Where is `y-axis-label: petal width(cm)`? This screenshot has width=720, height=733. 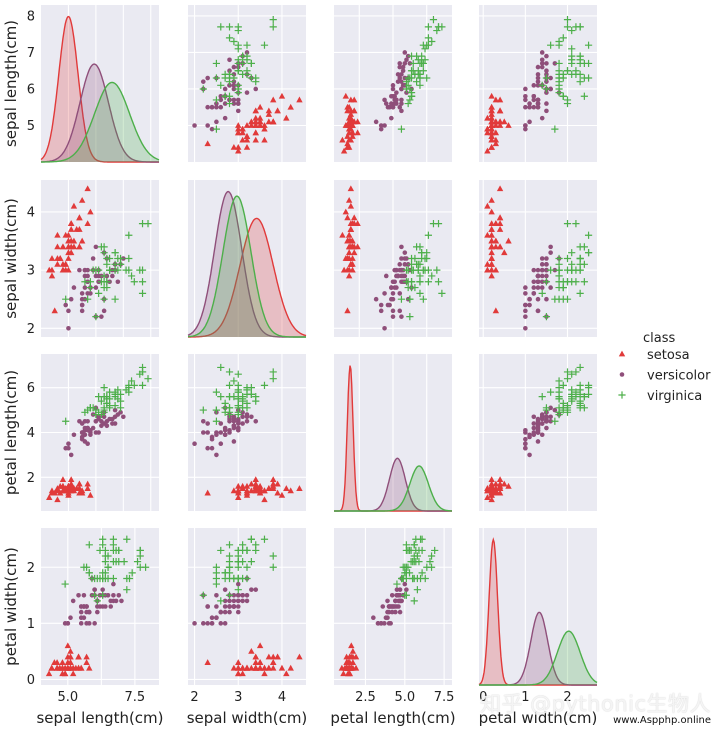 y-axis-label: petal width(cm) is located at coordinates (11, 606).